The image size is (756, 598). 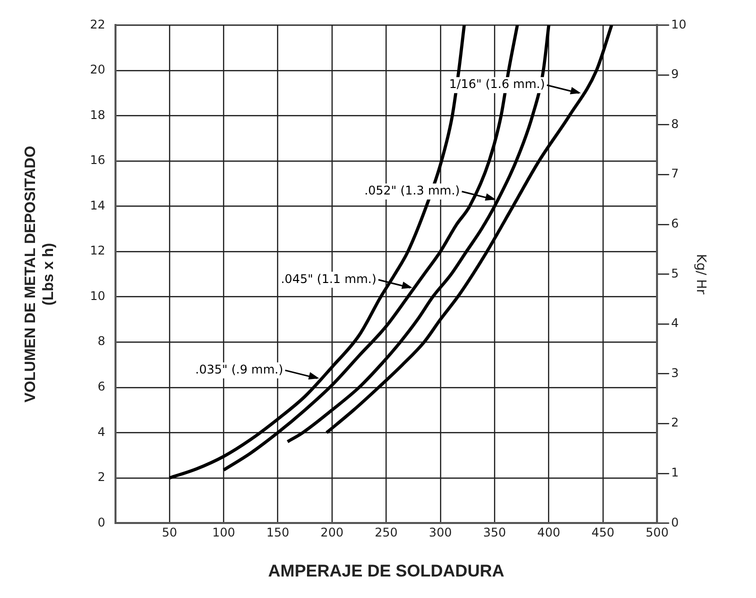 I want to click on x-tick-label: 250, so click(x=386, y=533).